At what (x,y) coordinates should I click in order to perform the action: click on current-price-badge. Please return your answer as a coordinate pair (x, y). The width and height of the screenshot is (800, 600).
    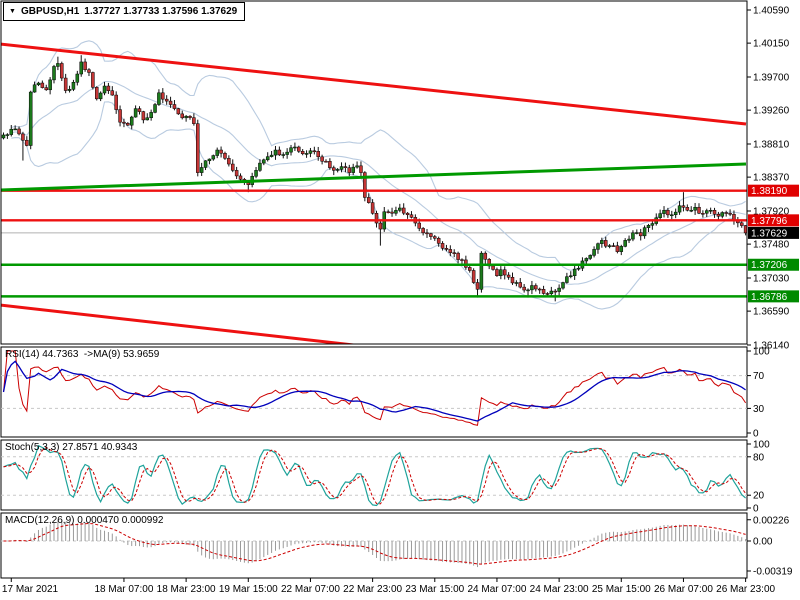
    Looking at the image, I should click on (773, 232).